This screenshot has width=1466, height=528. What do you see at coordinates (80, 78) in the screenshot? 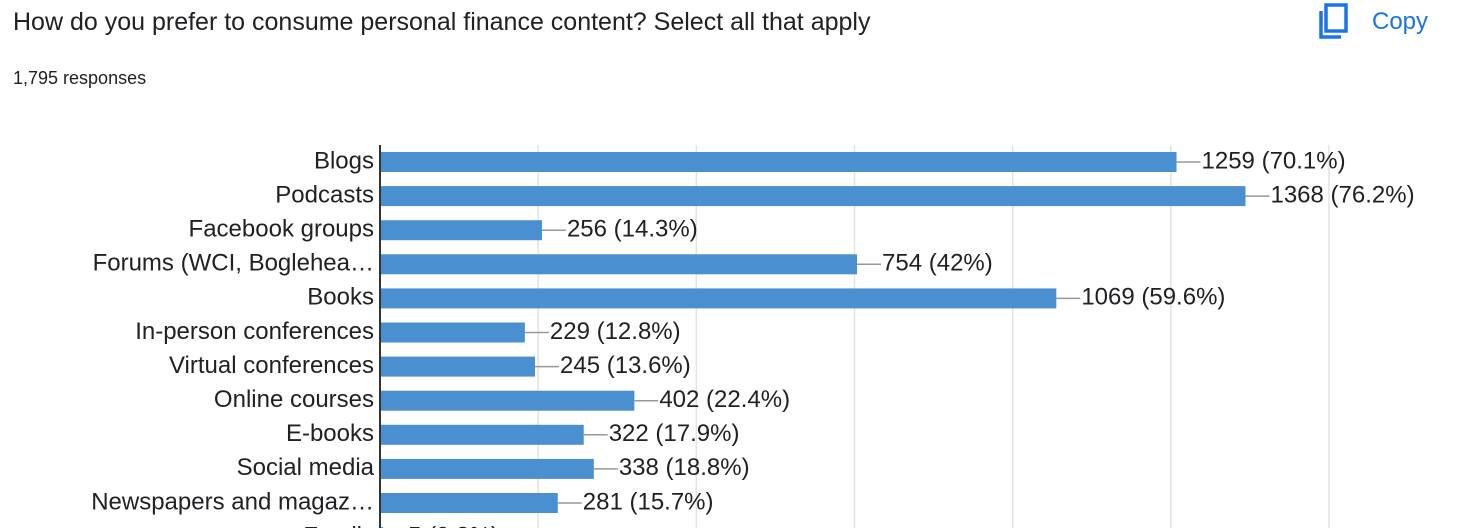
I see `response-count: 1,795 responses` at bounding box center [80, 78].